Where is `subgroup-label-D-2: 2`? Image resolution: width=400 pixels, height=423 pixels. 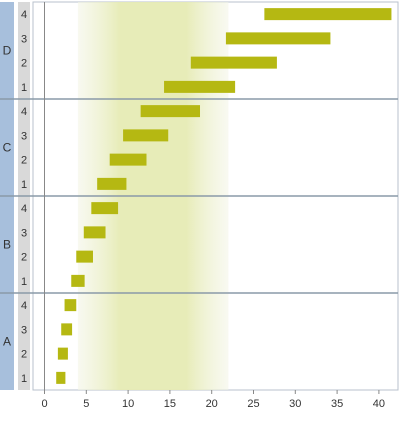 subgroup-label-D-2: 2 is located at coordinates (24, 64).